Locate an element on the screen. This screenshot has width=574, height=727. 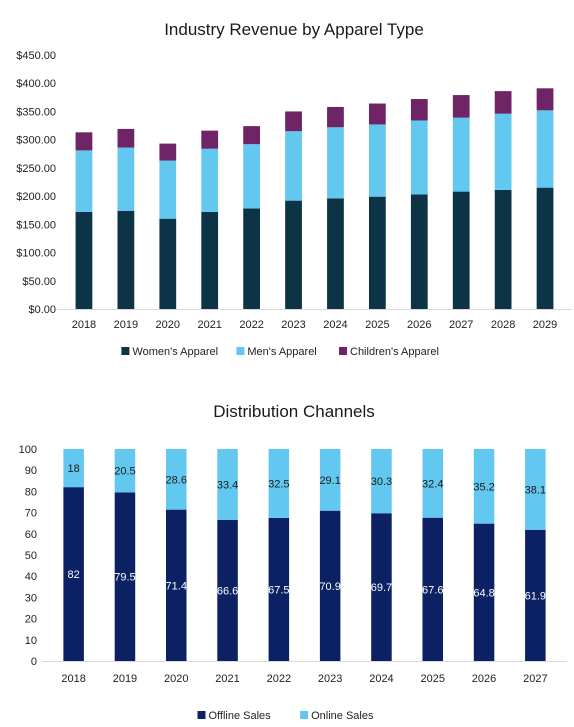
y-tick-label: $250.00 is located at coordinates (36, 169).